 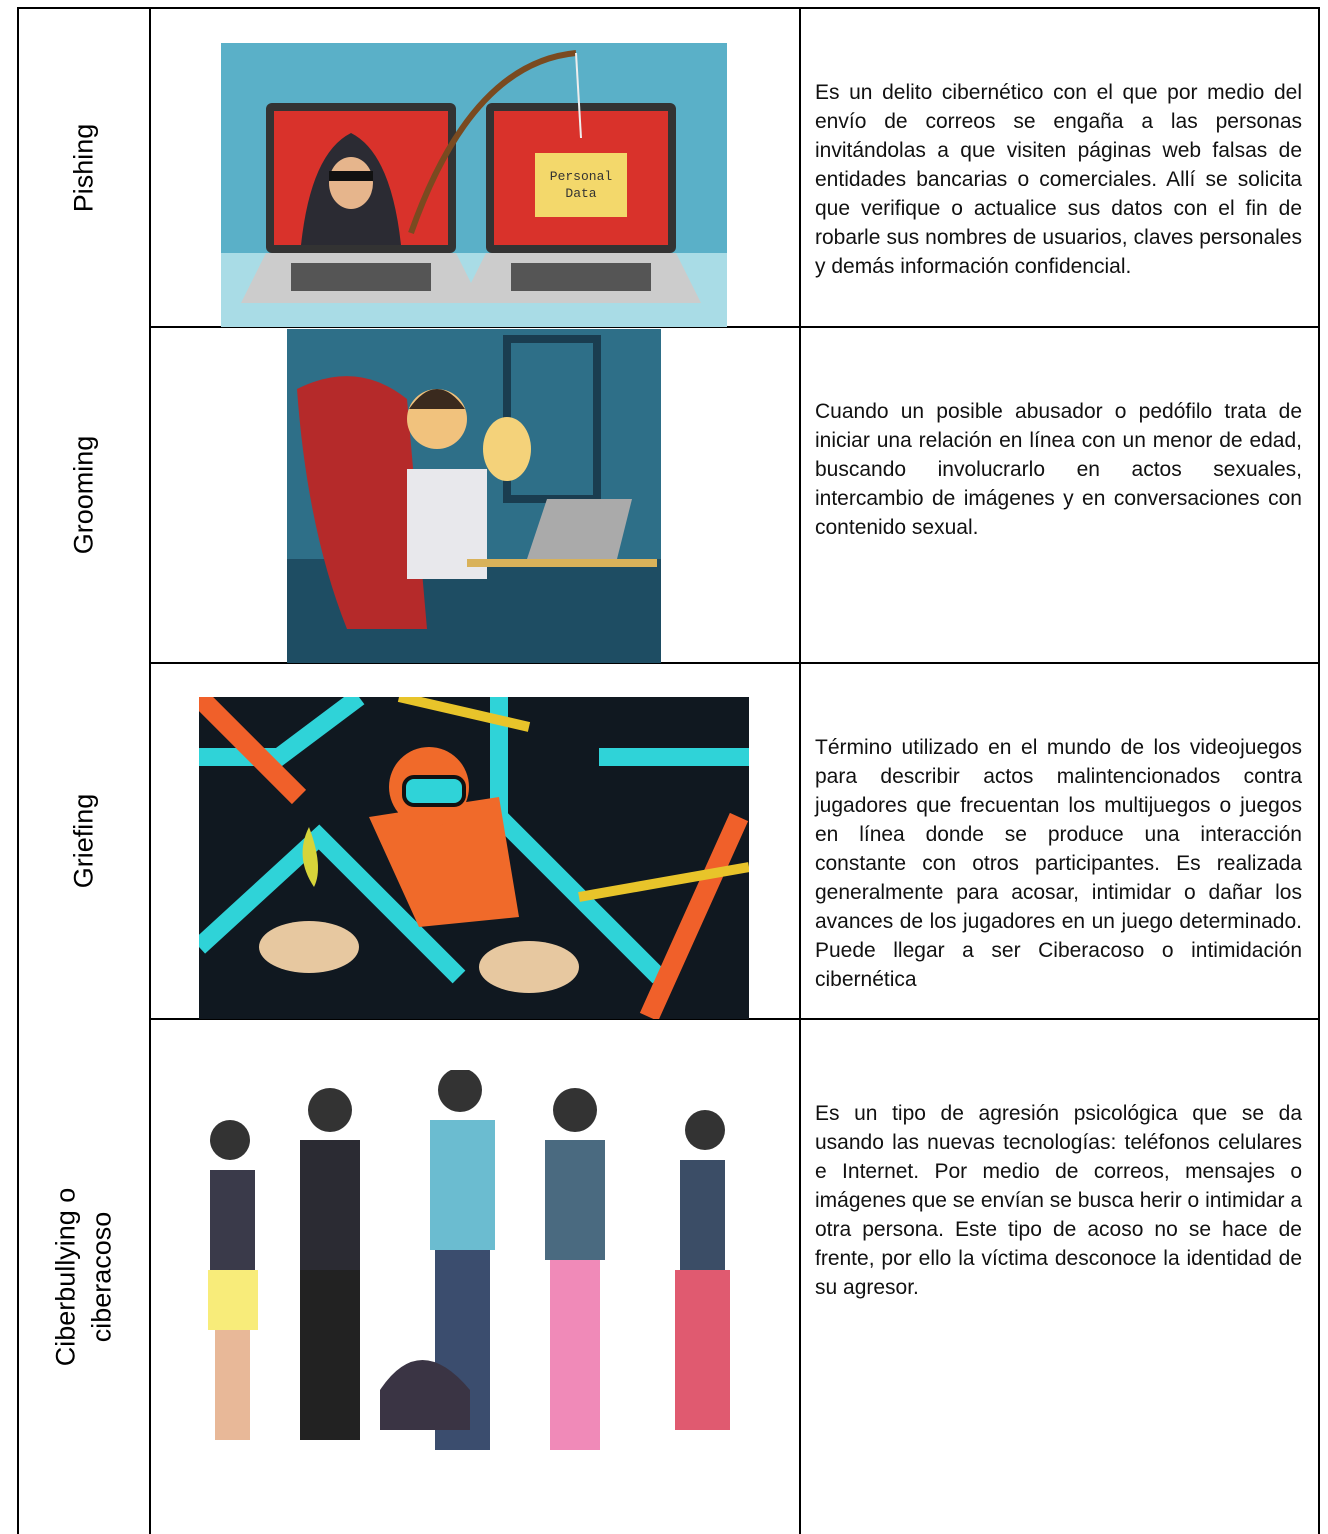 I want to click on row-label-line: Pishing, so click(x=83, y=167).